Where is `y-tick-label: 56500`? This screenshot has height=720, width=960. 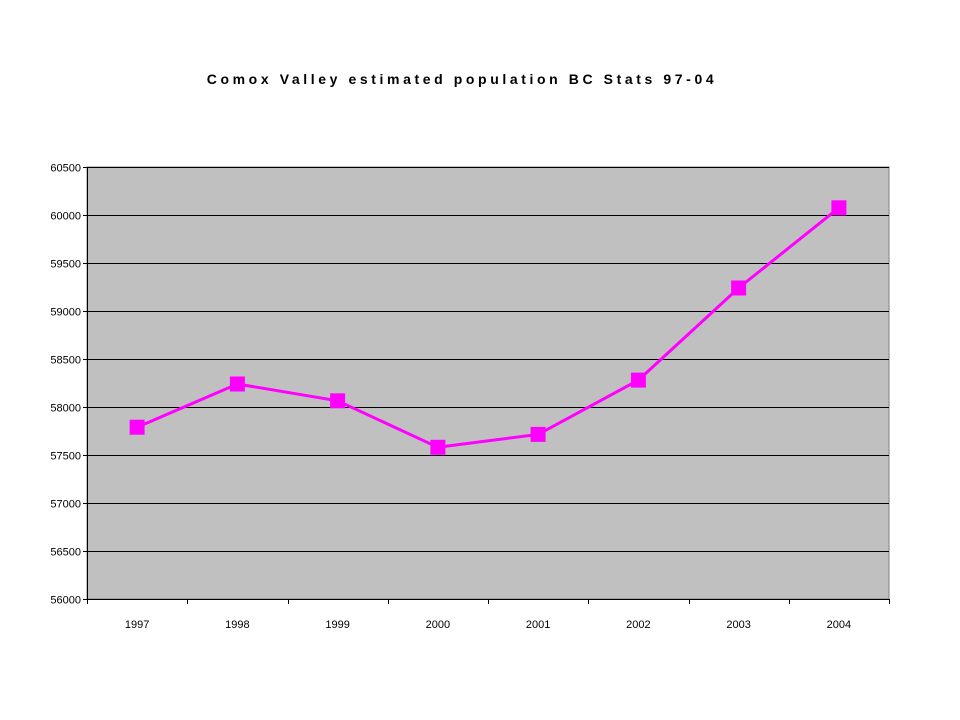
y-tick-label: 56500 is located at coordinates (65, 553).